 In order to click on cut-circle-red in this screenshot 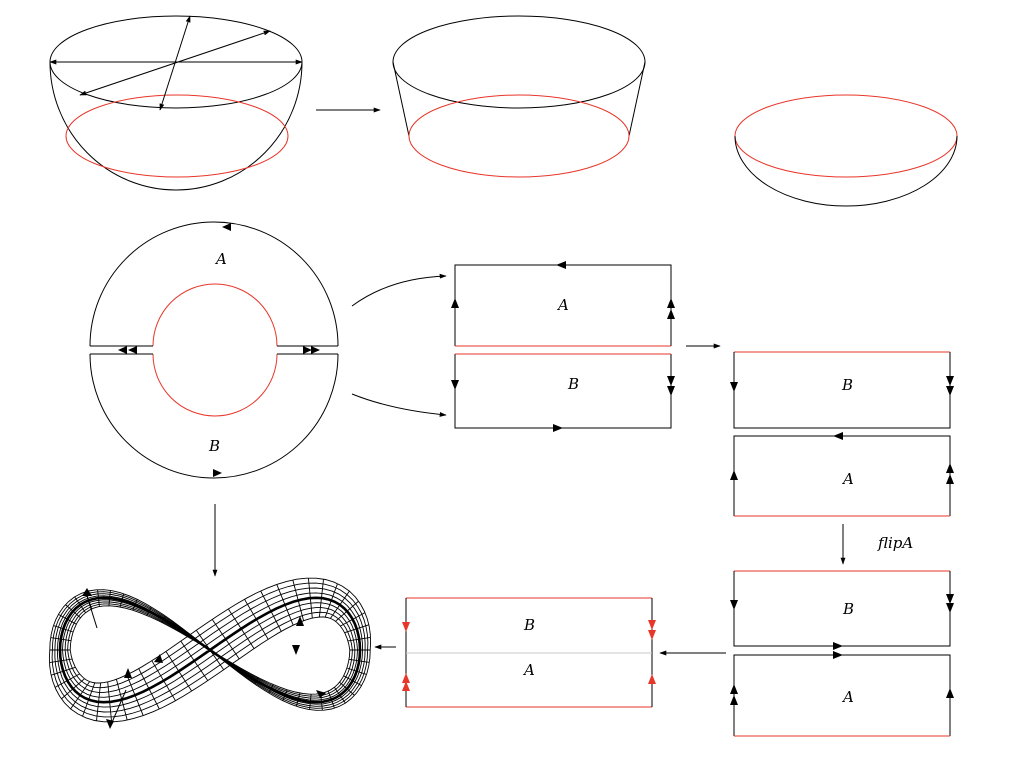, I will do `click(177, 136)`.